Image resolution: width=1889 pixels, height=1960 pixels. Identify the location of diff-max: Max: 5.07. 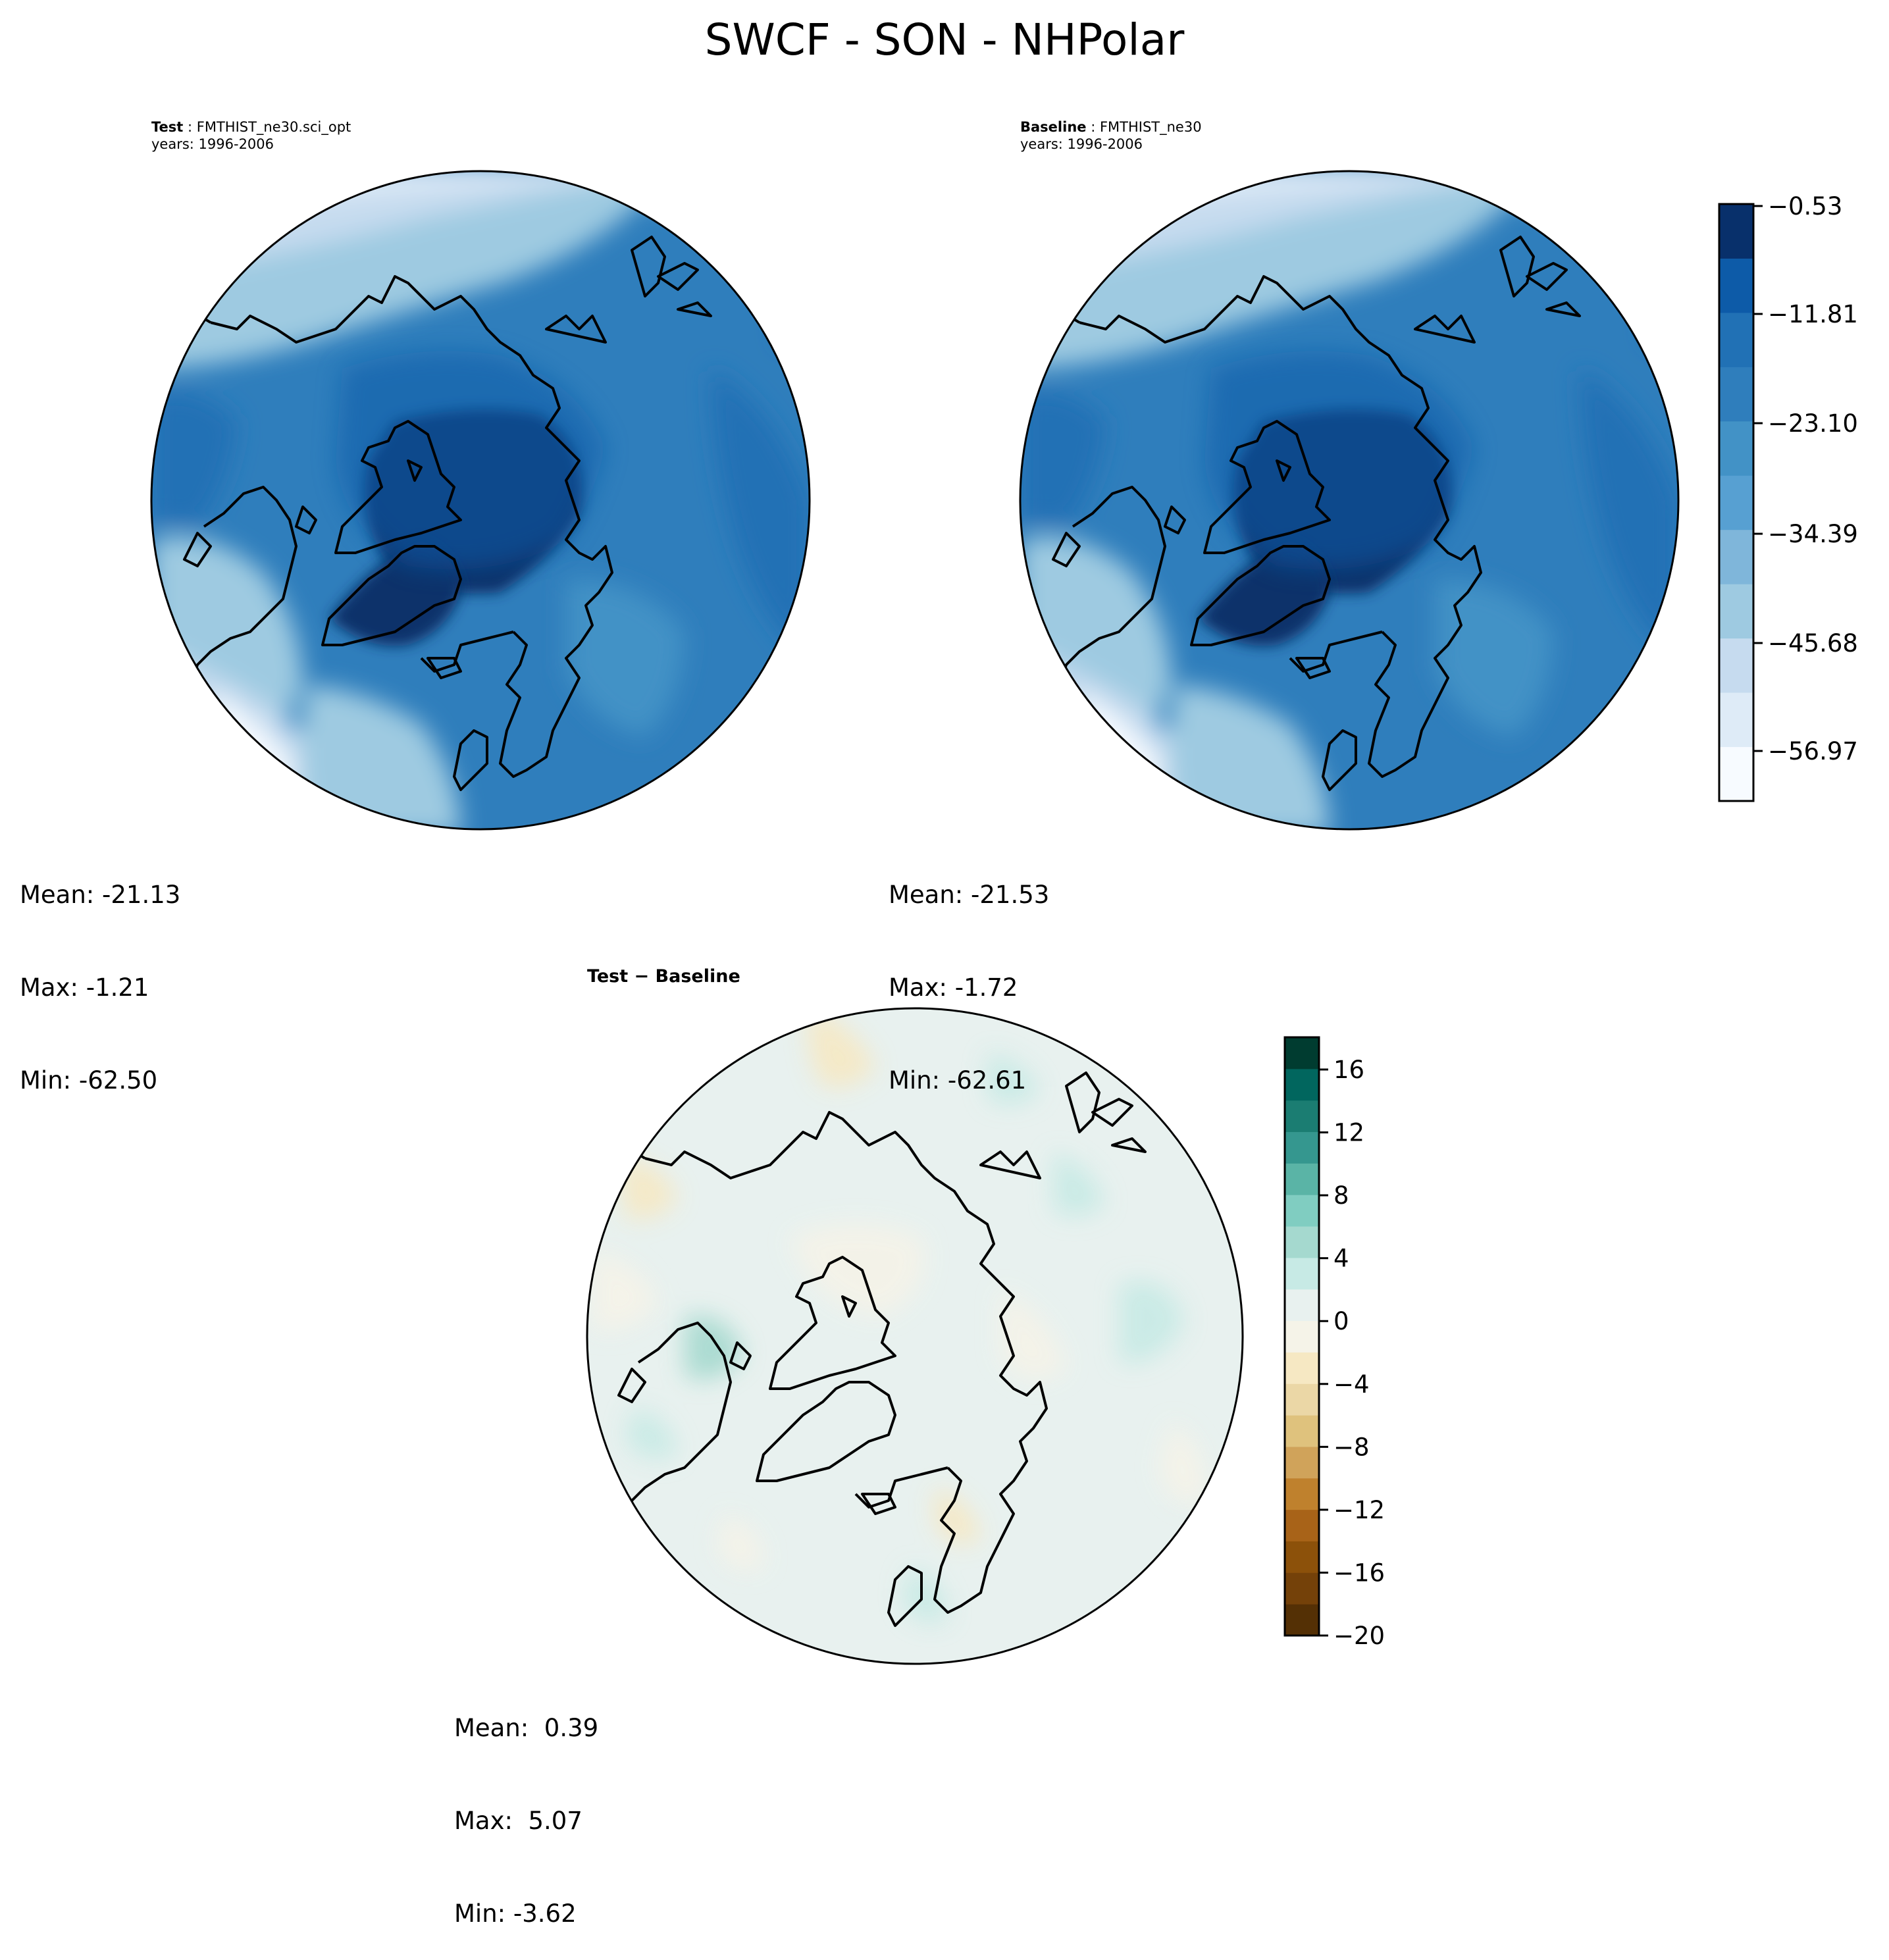
(518, 1821).